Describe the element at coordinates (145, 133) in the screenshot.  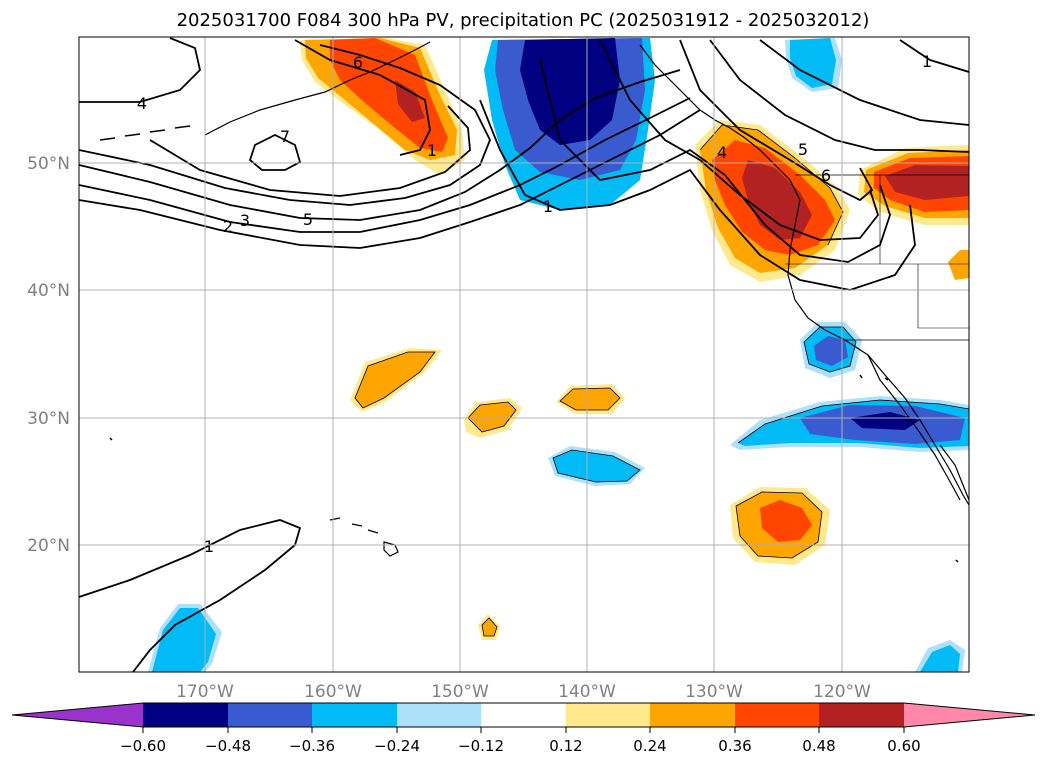
I see `coastline-aleutian-islands` at that location.